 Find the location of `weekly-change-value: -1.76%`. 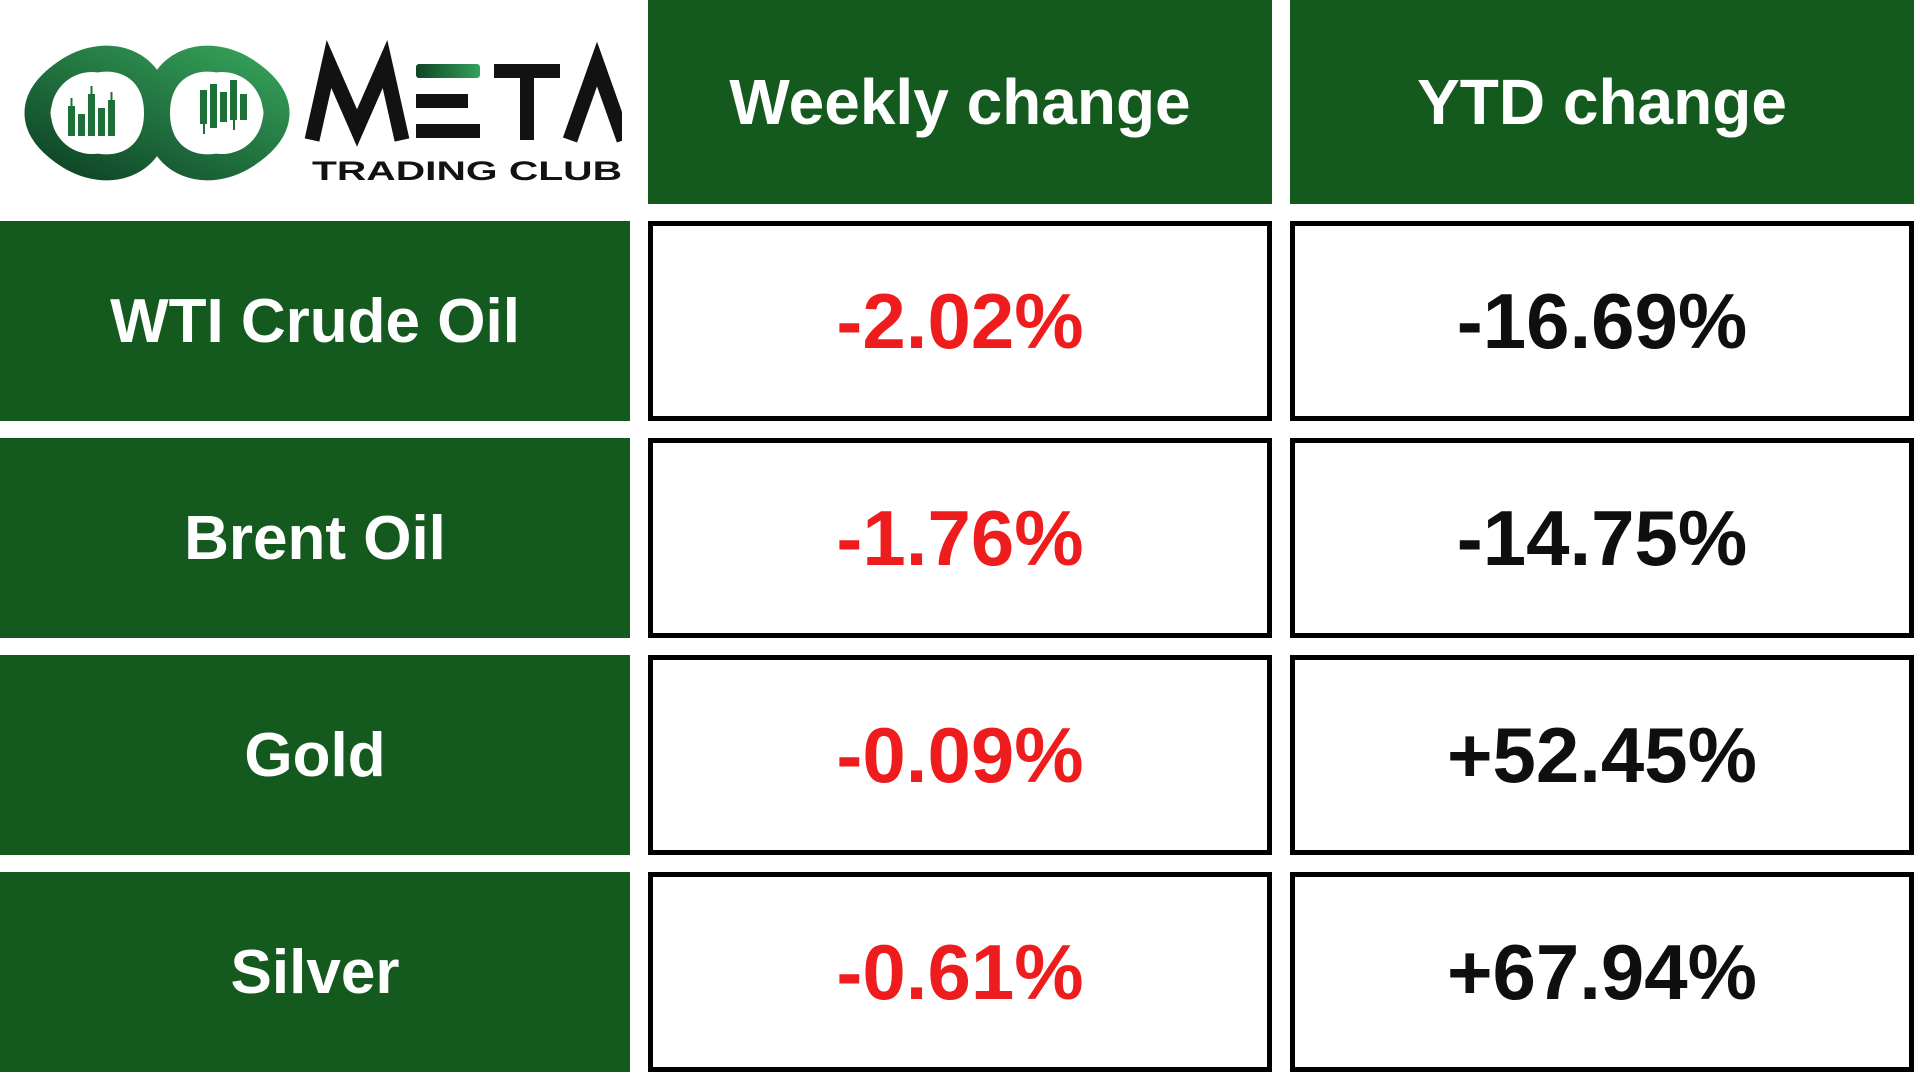

weekly-change-value: -1.76% is located at coordinates (960, 537).